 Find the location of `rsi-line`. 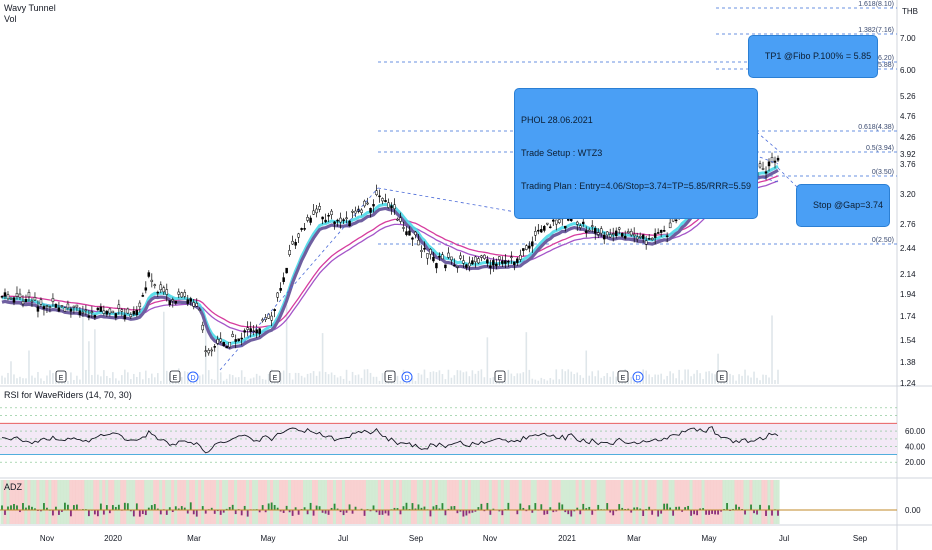

rsi-line is located at coordinates (390, 440).